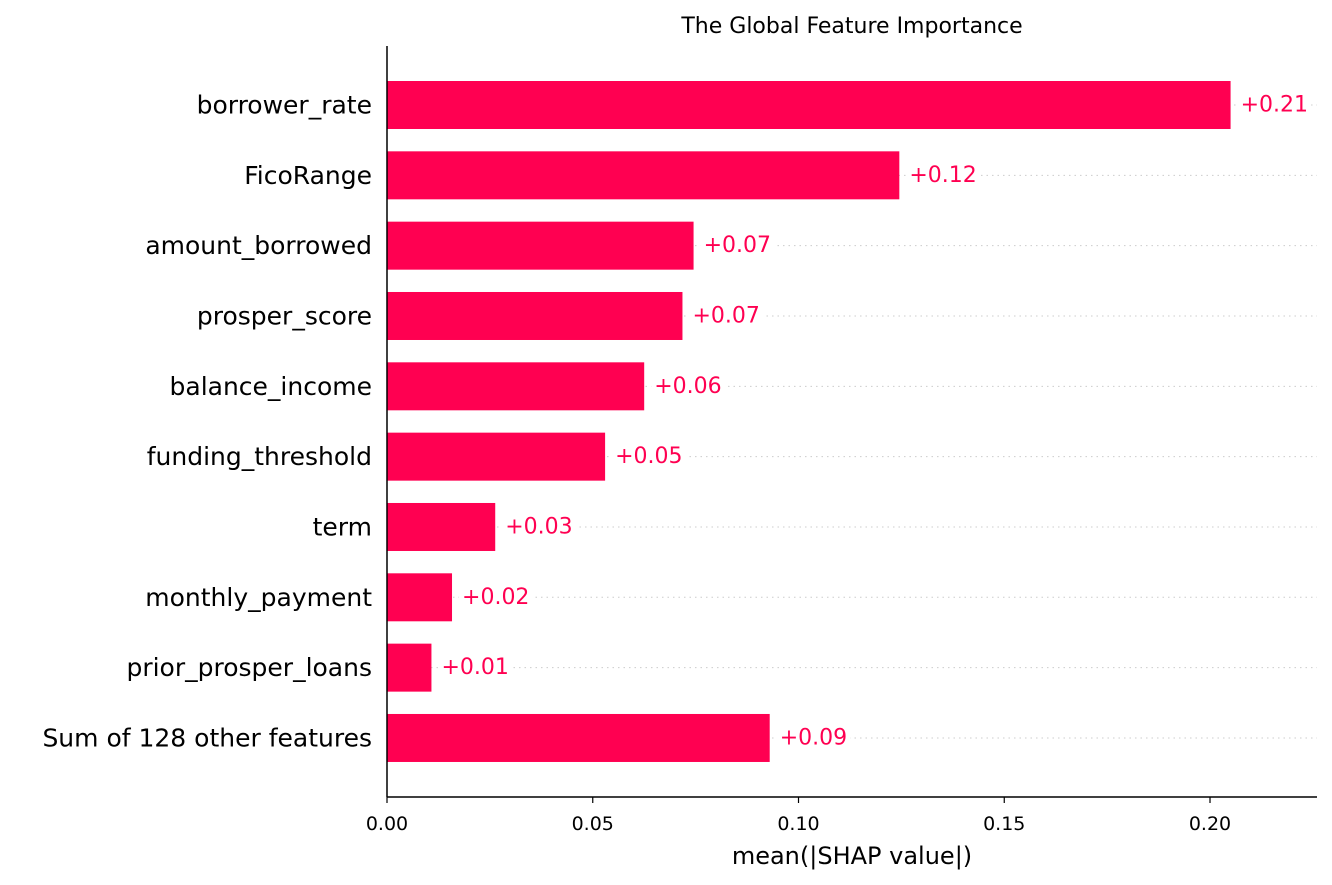  What do you see at coordinates (593, 824) in the screenshot?
I see `x-tick-label: 0.05` at bounding box center [593, 824].